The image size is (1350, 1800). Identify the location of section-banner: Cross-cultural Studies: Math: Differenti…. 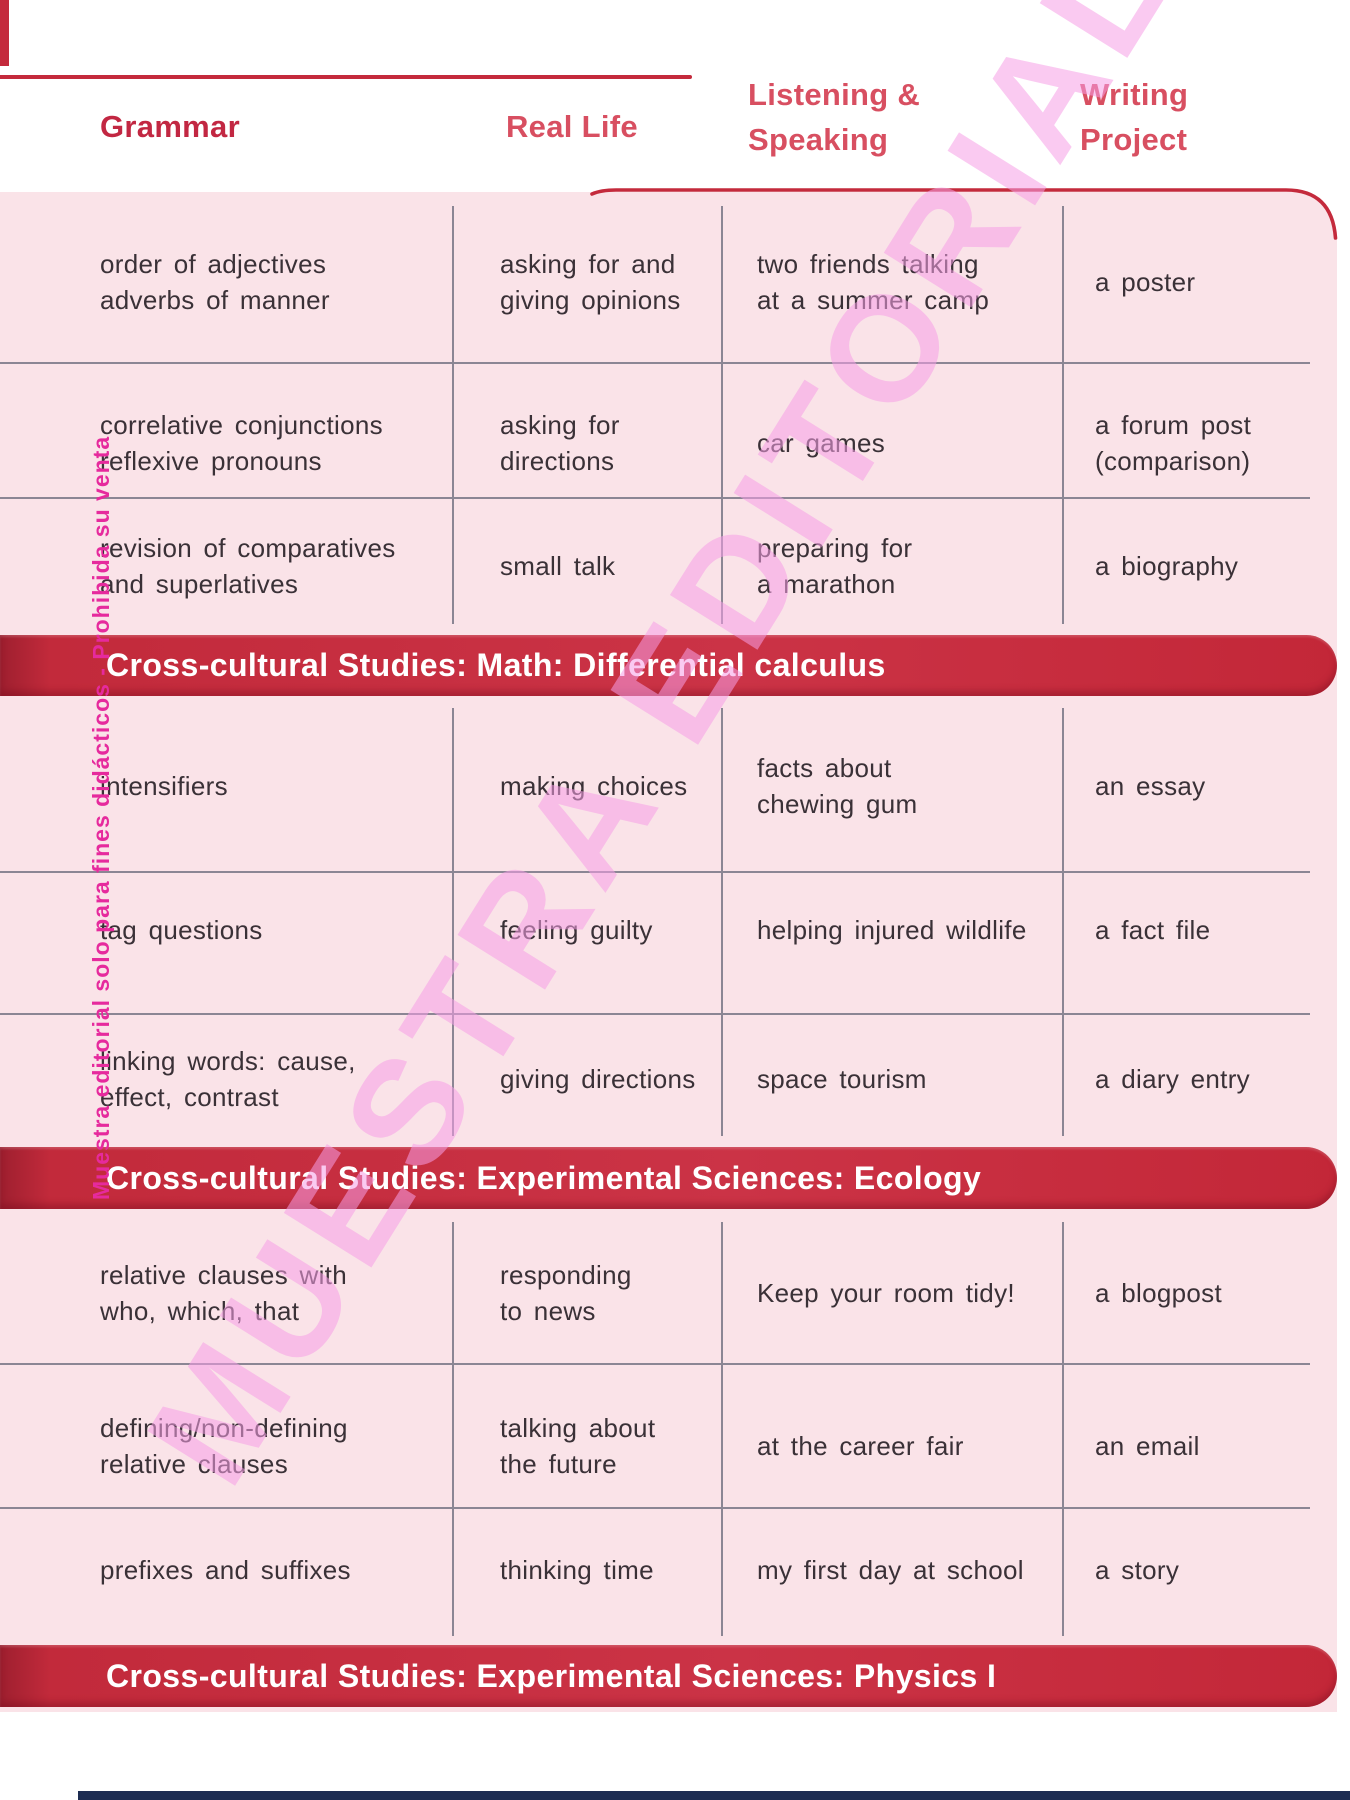
(668, 665).